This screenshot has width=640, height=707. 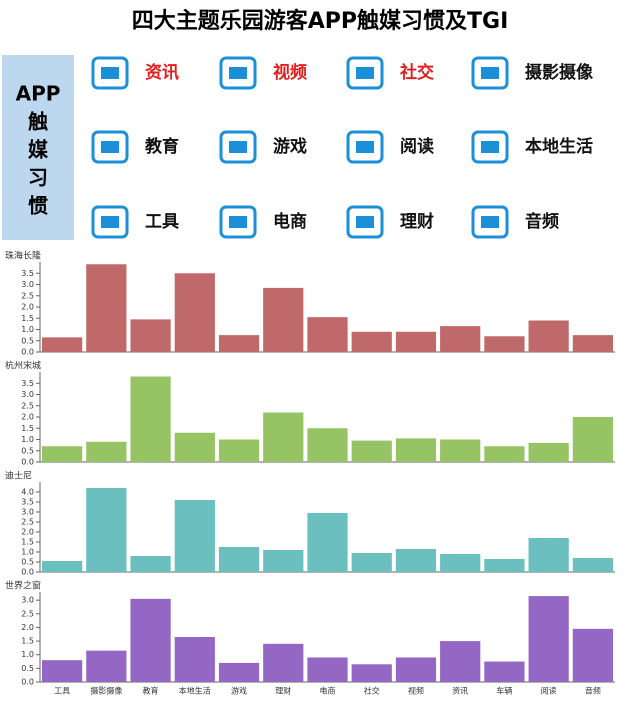 What do you see at coordinates (162, 72) in the screenshot?
I see `legend-item: 资讯` at bounding box center [162, 72].